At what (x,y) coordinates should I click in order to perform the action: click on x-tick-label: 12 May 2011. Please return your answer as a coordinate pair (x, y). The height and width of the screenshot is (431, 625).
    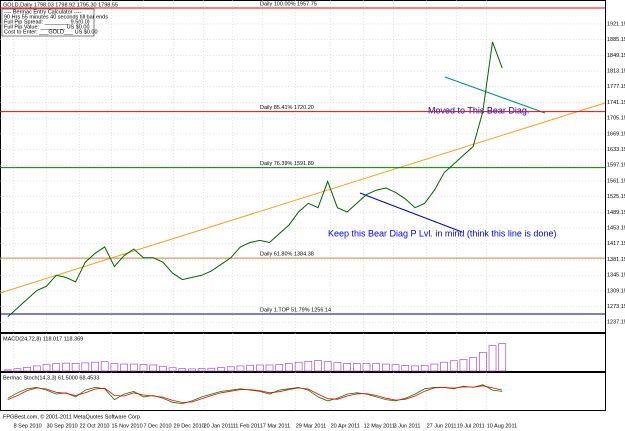
    Looking at the image, I should click on (379, 426).